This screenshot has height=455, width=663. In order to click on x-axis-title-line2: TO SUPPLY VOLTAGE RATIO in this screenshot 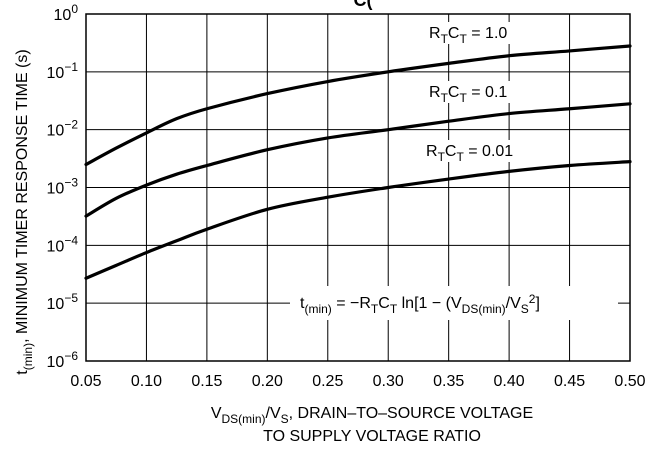, I will do `click(372, 436)`.